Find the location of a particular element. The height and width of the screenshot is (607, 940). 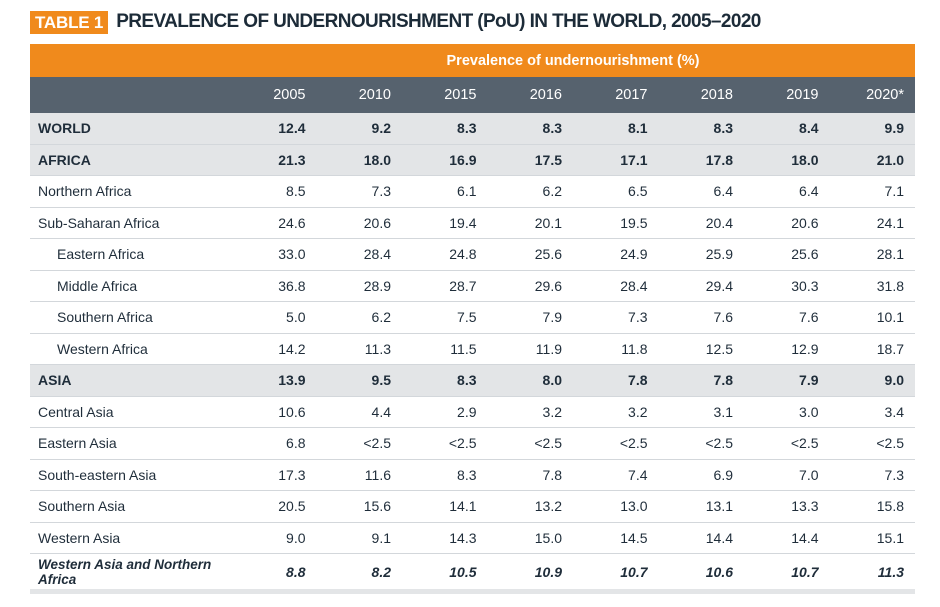

value-cell: 9.5 is located at coordinates (381, 380).